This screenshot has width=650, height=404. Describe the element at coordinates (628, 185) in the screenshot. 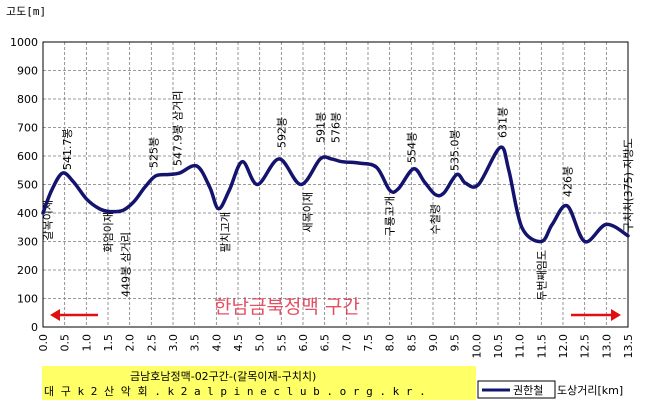

I see `peak-label: 구치치(375) 지방도` at that location.